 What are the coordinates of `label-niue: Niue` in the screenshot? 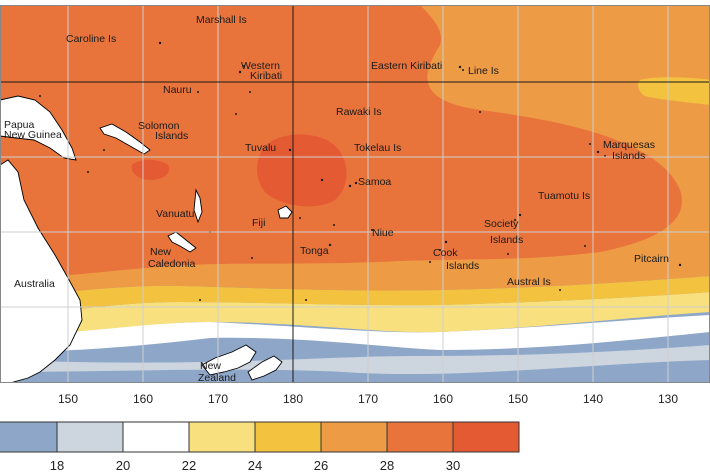 It's located at (383, 233).